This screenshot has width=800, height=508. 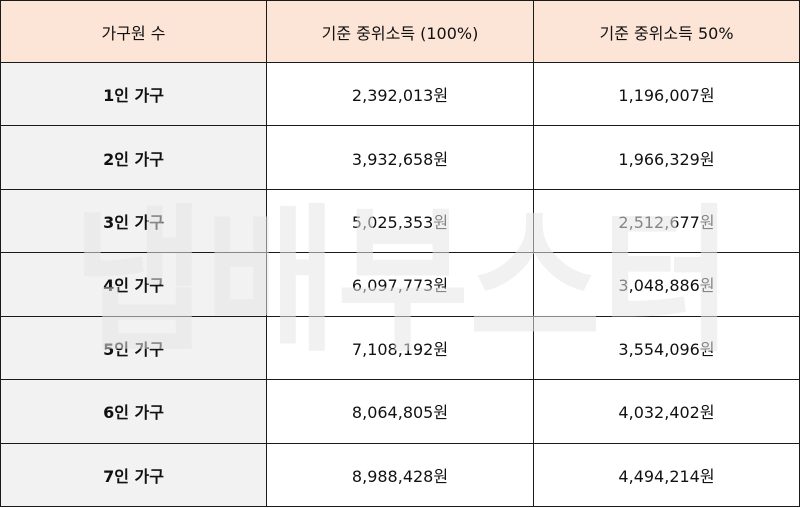 I want to click on table-row: 5인 가구 7,108,192원 3,554,096원, so click(x=400, y=348).